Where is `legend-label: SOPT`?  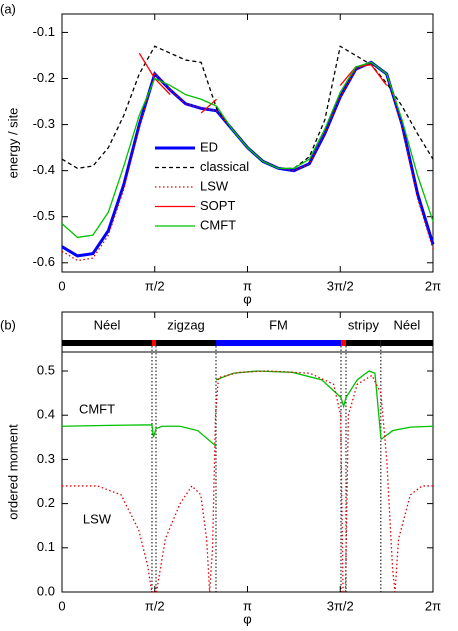
legend-label: SOPT is located at coordinates (217, 205).